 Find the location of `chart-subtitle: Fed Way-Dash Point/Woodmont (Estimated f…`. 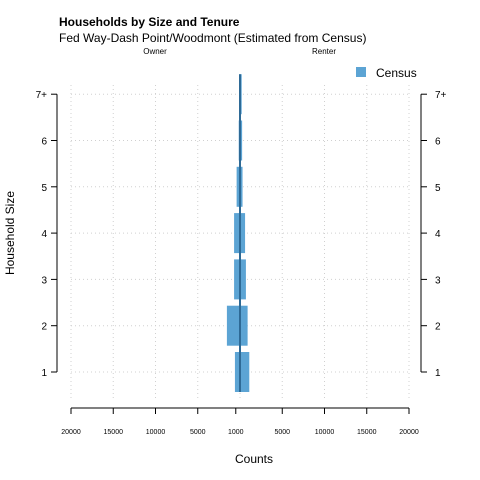

chart-subtitle: Fed Way-Dash Point/Woodmont (Estimated f… is located at coordinates (212, 38).